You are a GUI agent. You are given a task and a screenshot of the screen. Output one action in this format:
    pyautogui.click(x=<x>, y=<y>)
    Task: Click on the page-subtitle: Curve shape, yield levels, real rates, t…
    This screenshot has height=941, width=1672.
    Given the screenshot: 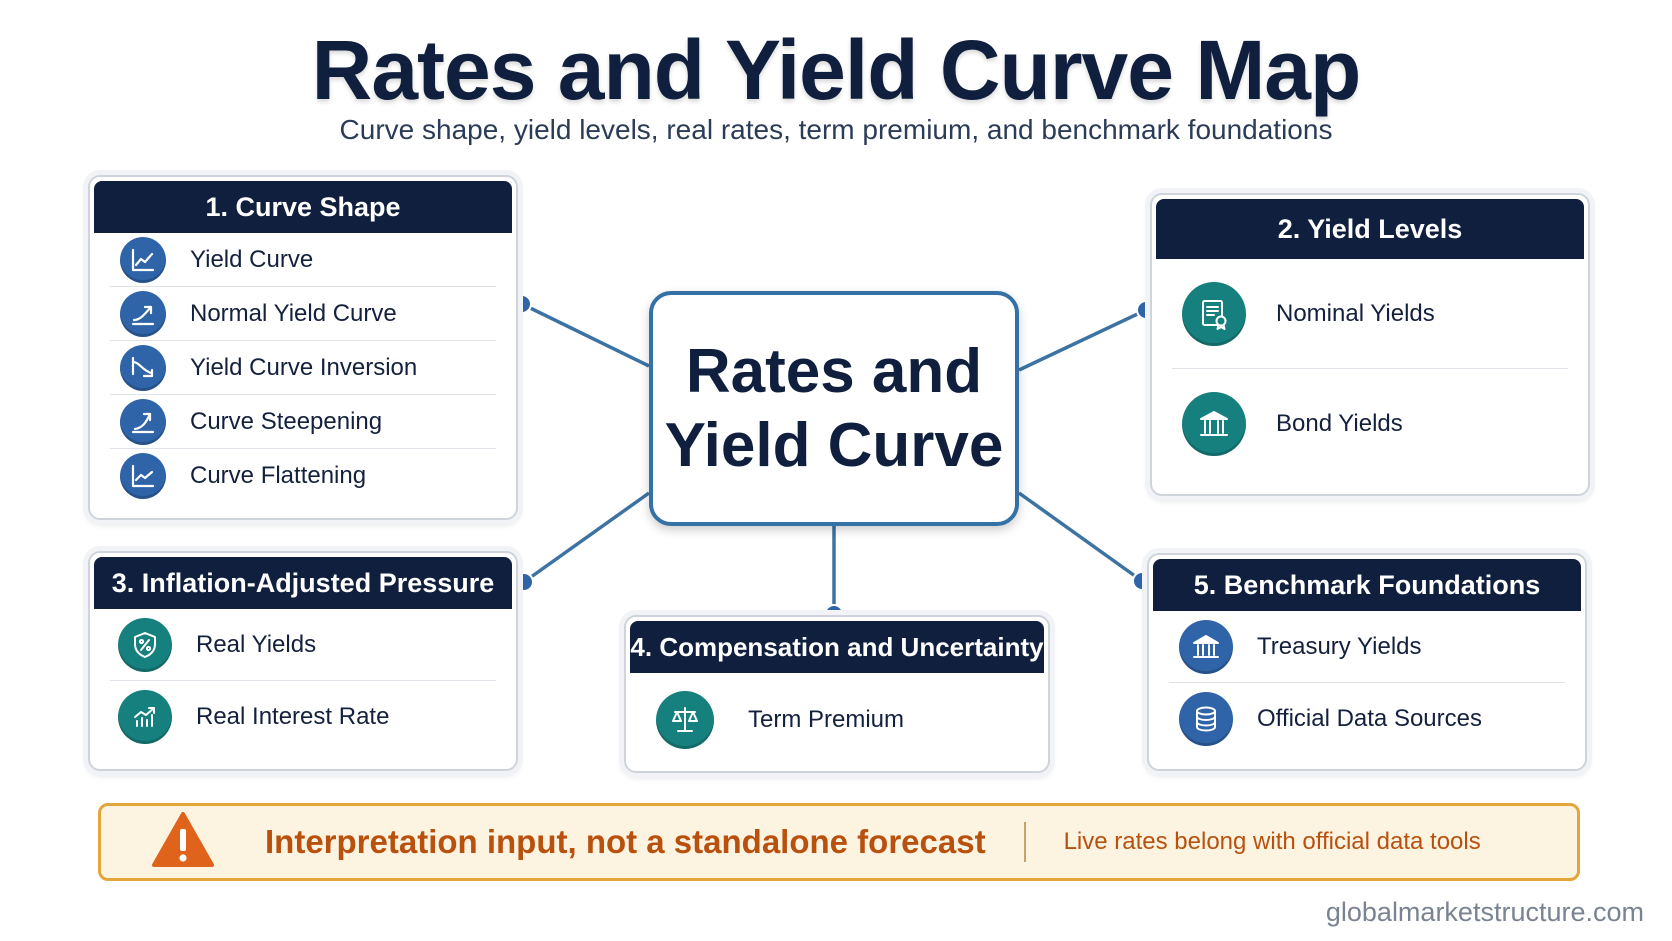 What is the action you would take?
    pyautogui.click(x=836, y=129)
    